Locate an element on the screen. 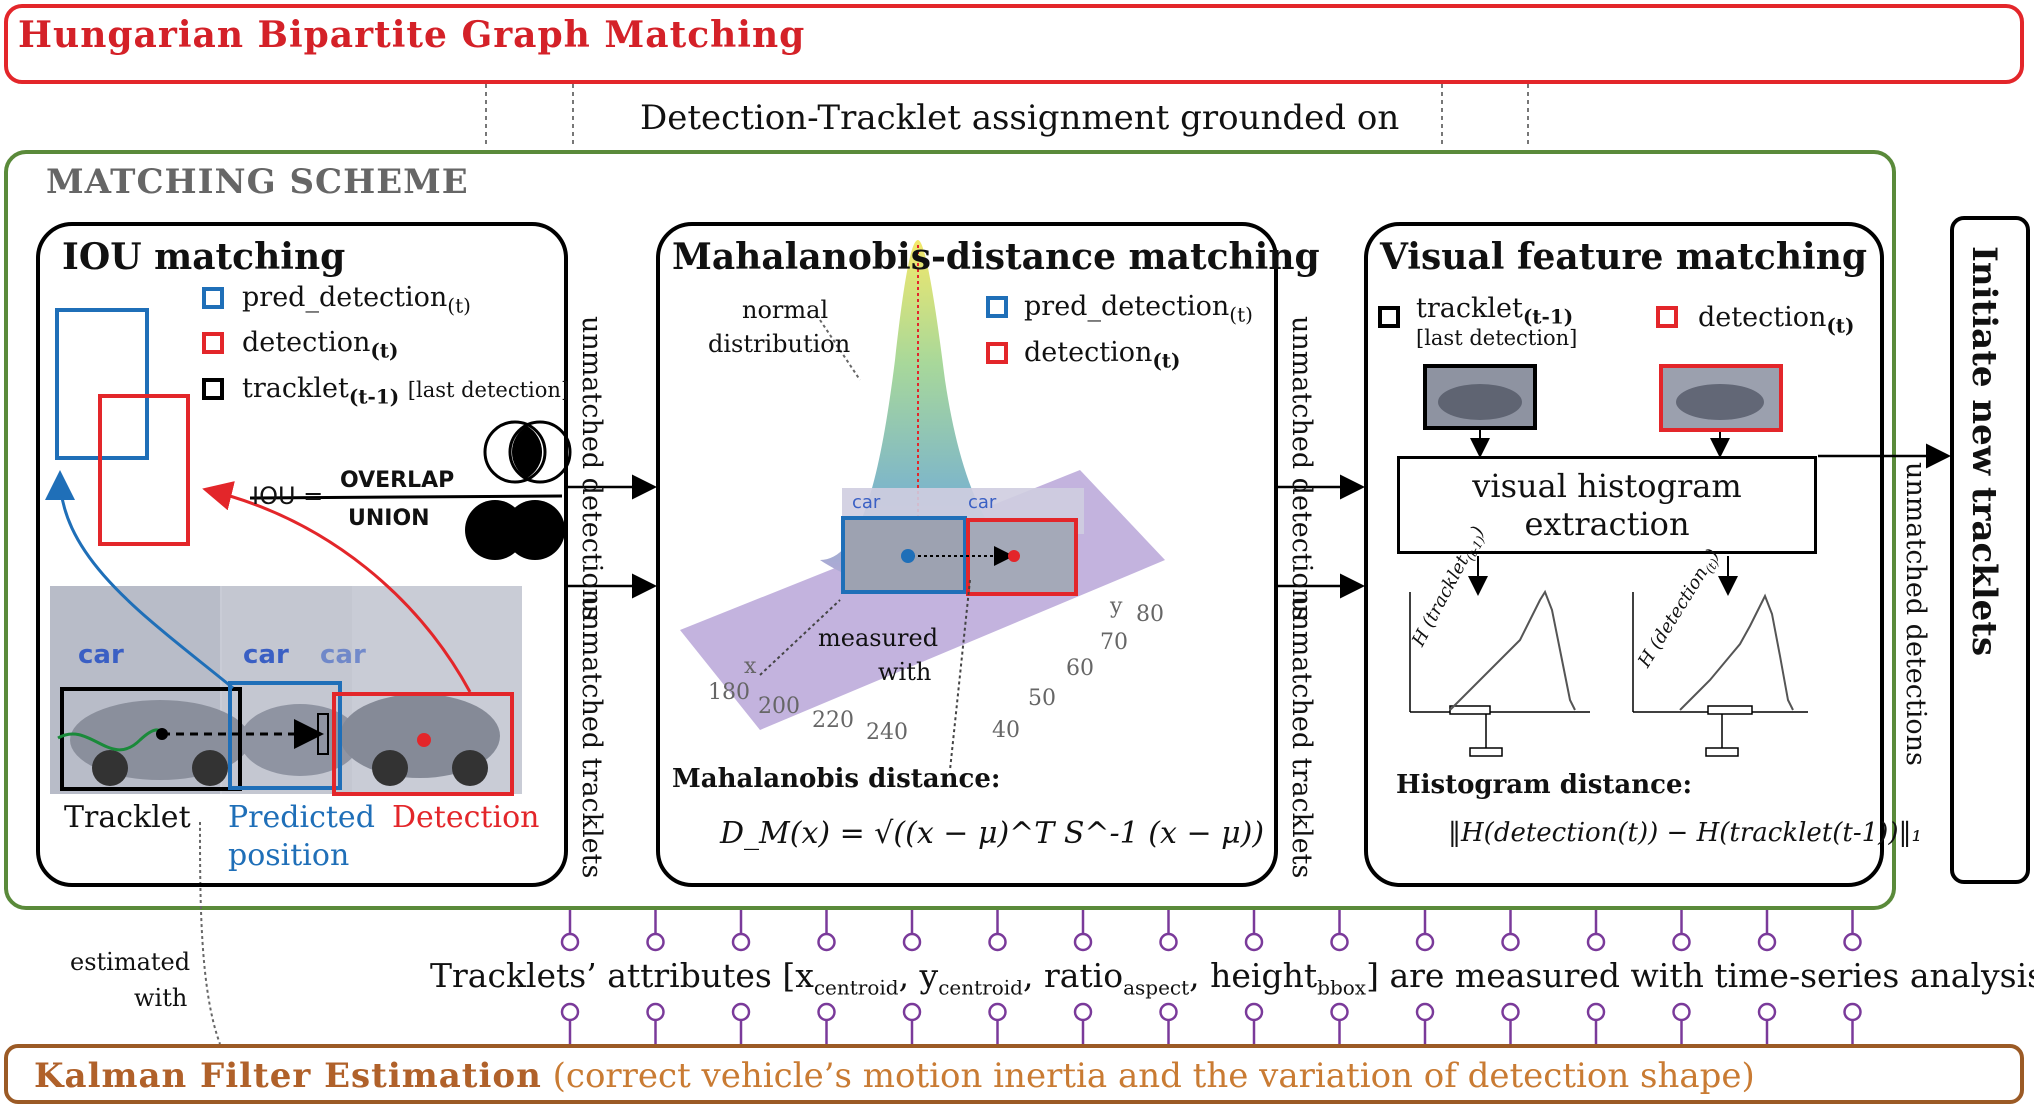  histogram-formula: ‖H(detection(t)) − H(tracklet(t-1))‖₁ is located at coordinates (1685, 833).